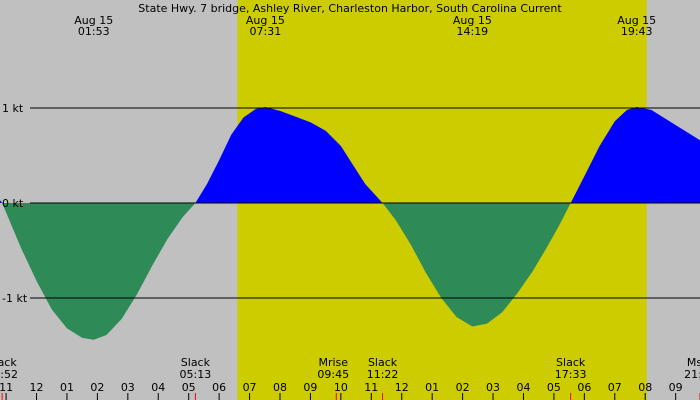 This screenshot has width=700, height=400. I want to click on y-tick-label-1: 0 kt, so click(13, 203).